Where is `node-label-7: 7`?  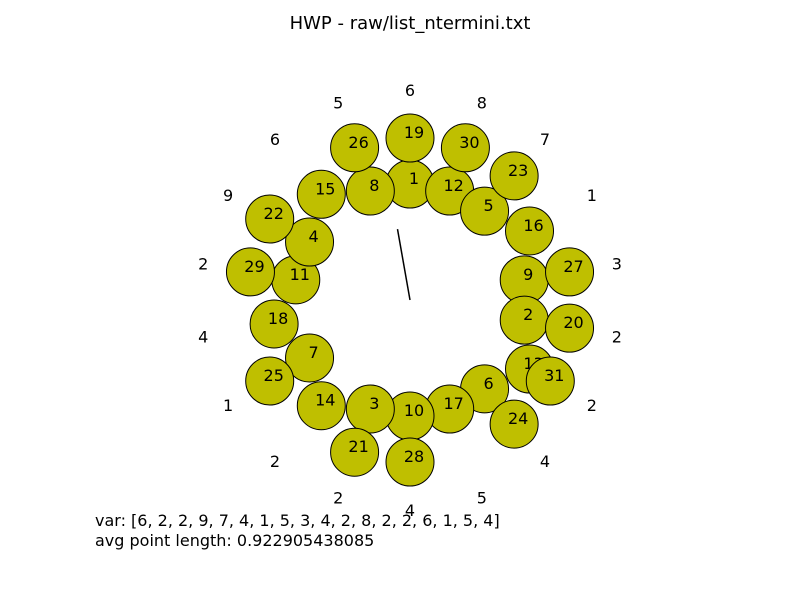 node-label-7: 7 is located at coordinates (313, 352).